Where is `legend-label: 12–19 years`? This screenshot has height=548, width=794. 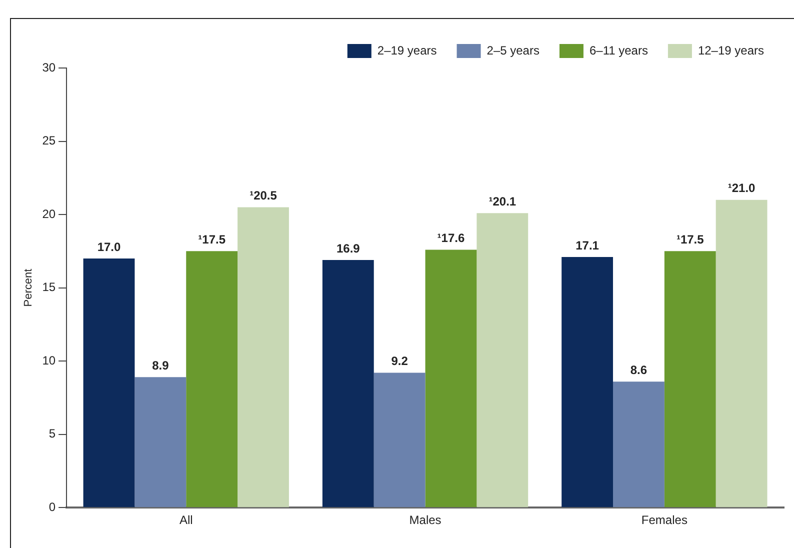 legend-label: 12–19 years is located at coordinates (731, 50).